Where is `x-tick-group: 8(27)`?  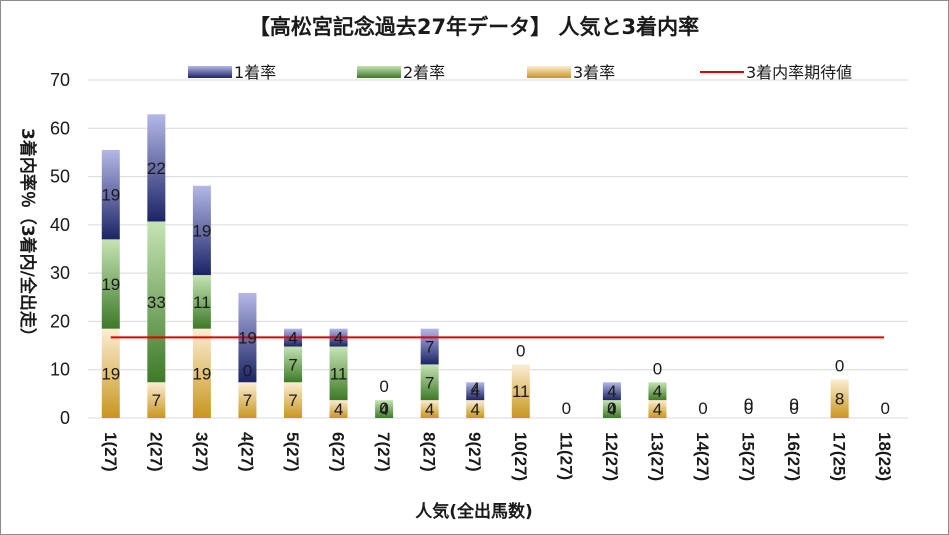
x-tick-group: 8(27) is located at coordinates (429, 452).